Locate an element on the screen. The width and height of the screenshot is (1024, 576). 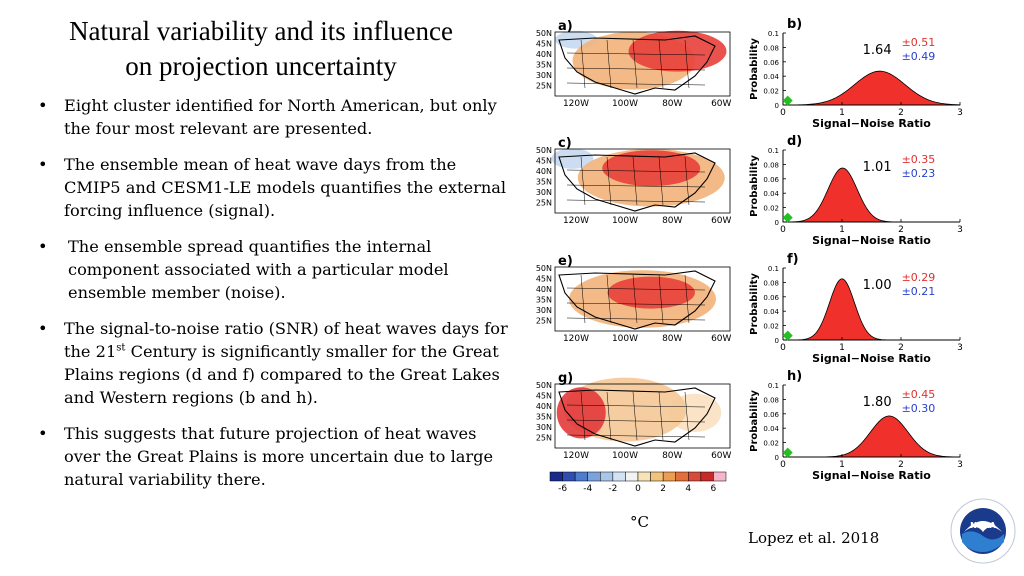
prob-panel-label: b) is located at coordinates (794, 24).